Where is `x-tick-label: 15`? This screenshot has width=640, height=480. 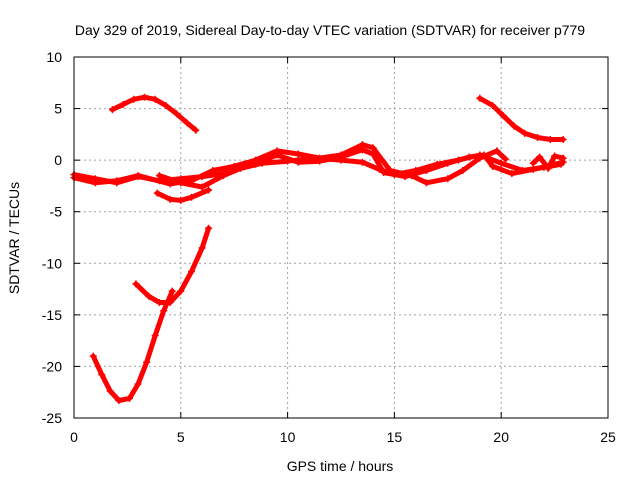
x-tick-label: 15 is located at coordinates (395, 437).